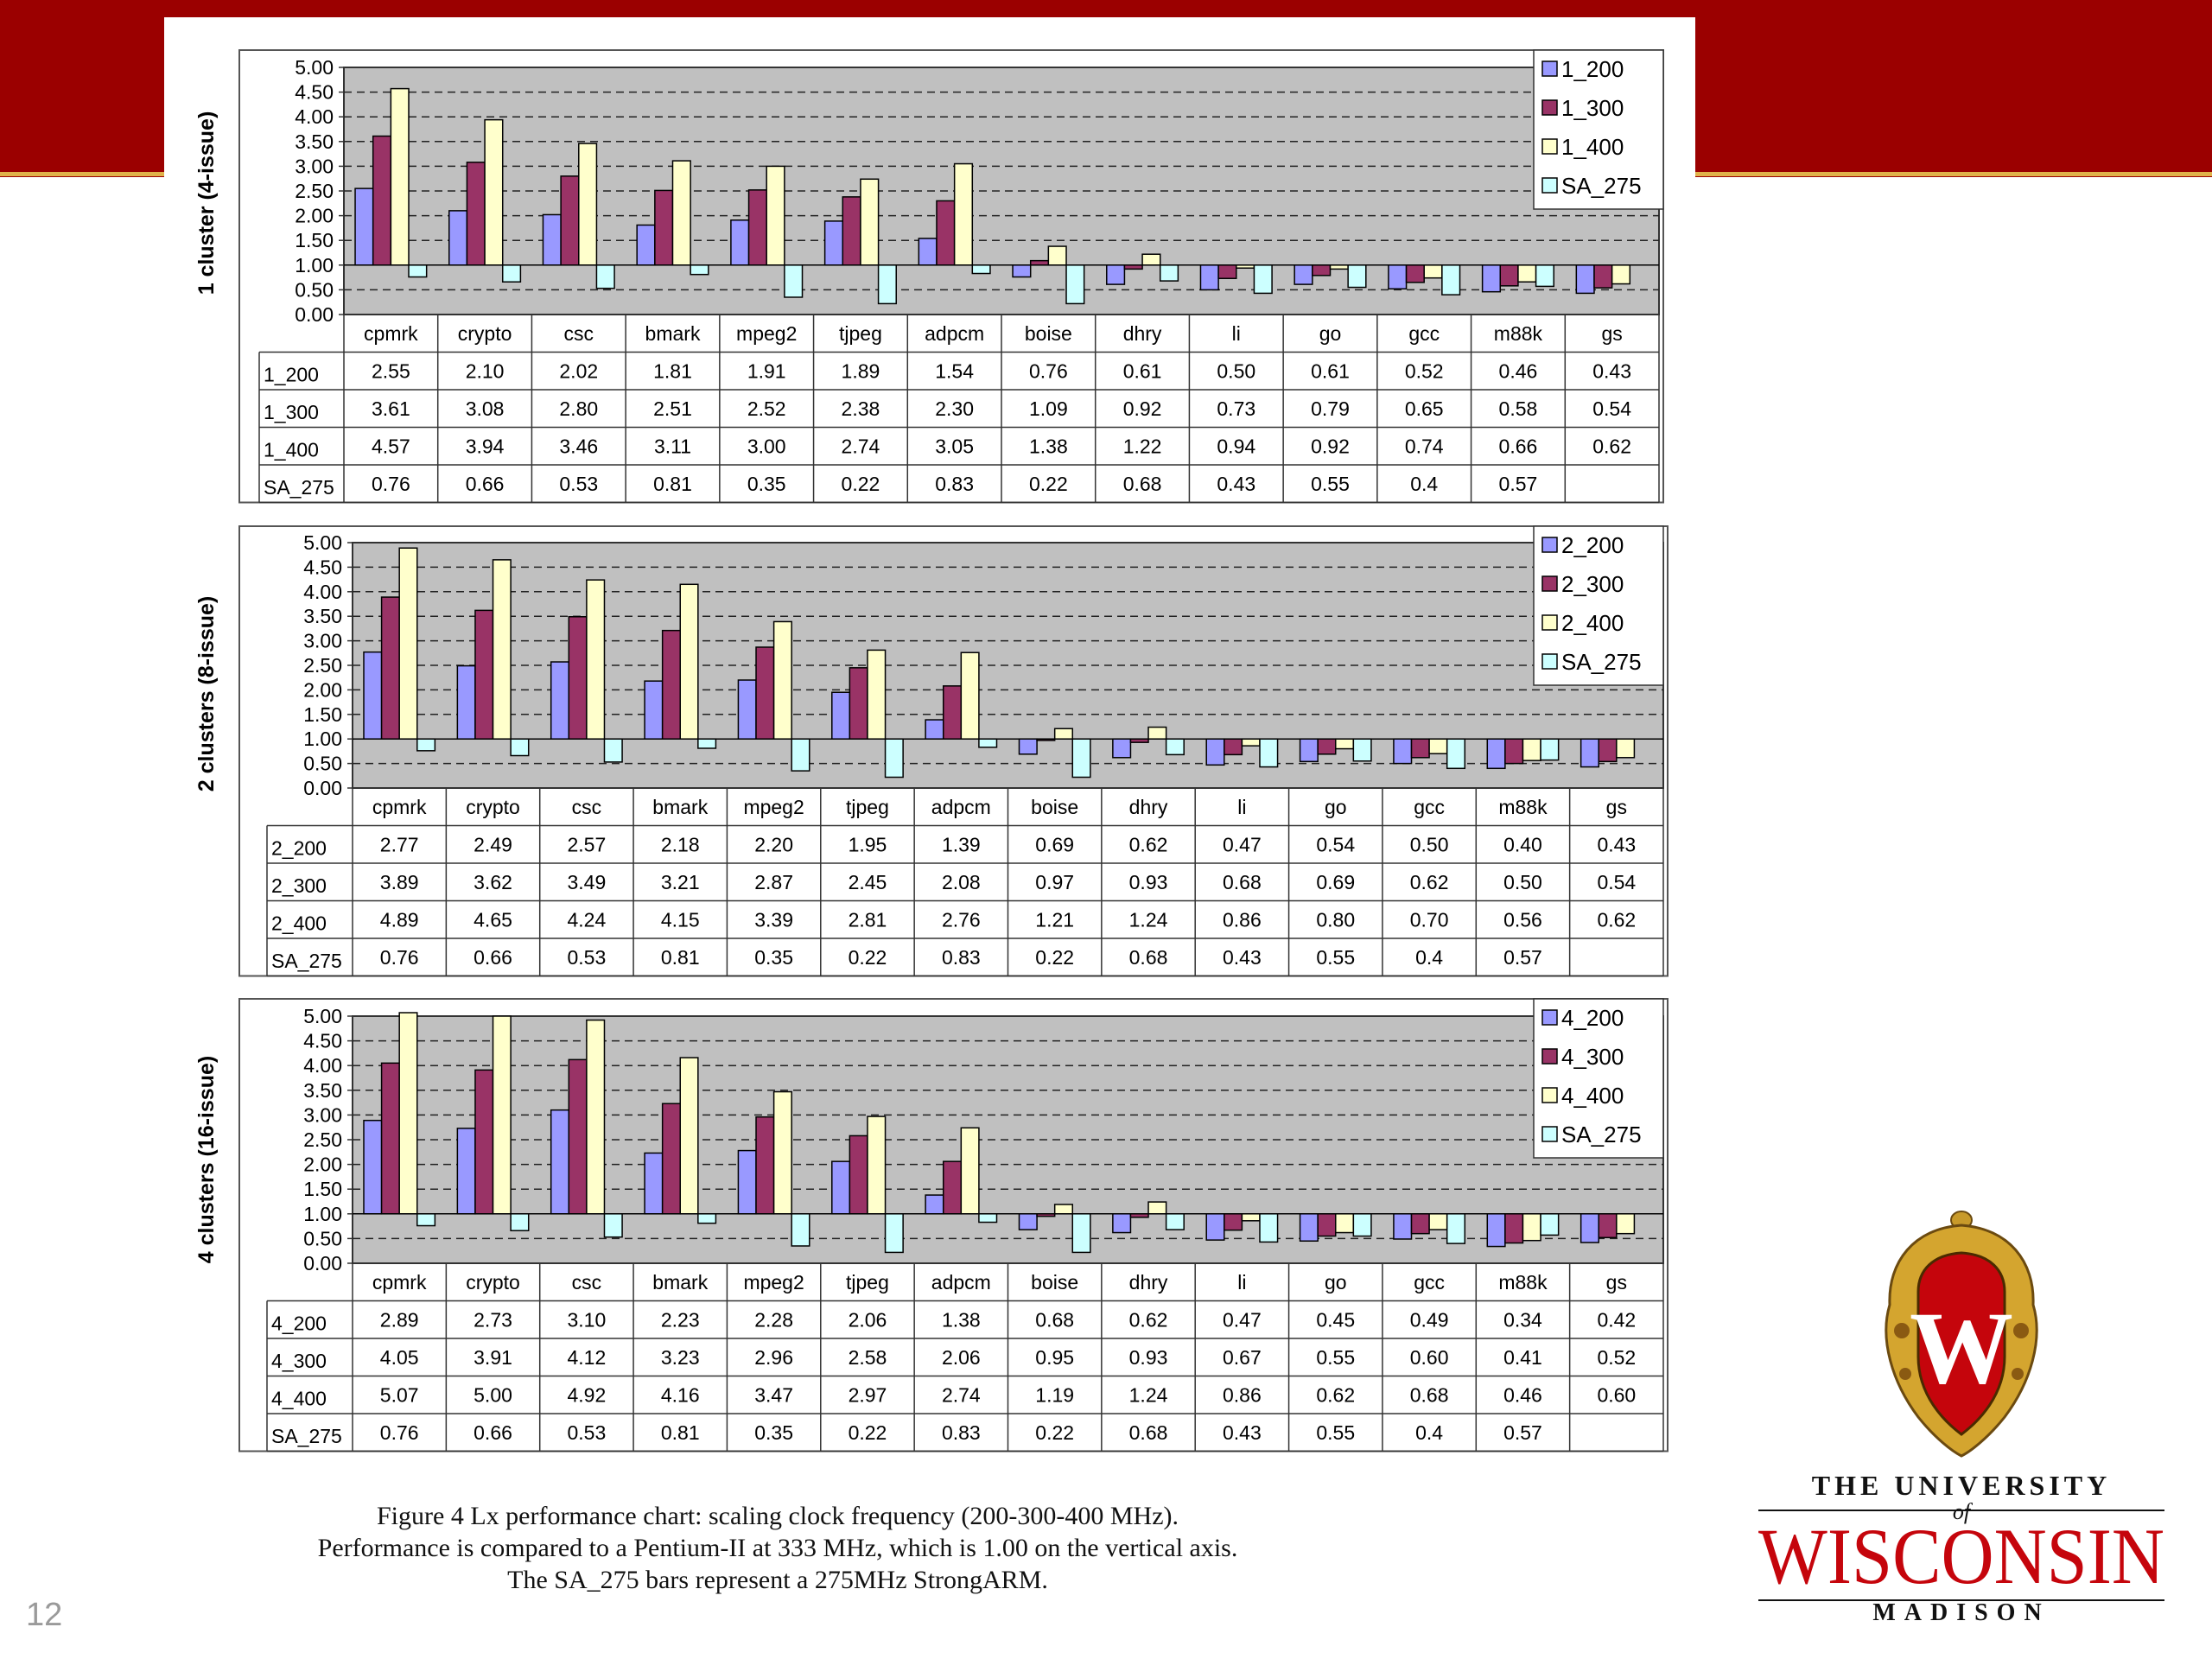 This screenshot has height=1659, width=2212. What do you see at coordinates (391, 446) in the screenshot?
I see `data-label: 4.57` at bounding box center [391, 446].